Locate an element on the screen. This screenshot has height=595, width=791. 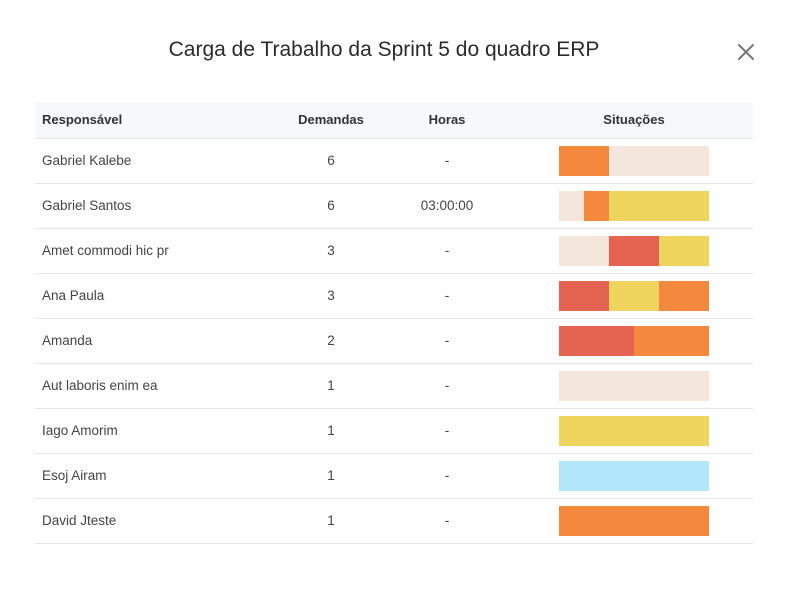
close-icon is located at coordinates (746, 52).